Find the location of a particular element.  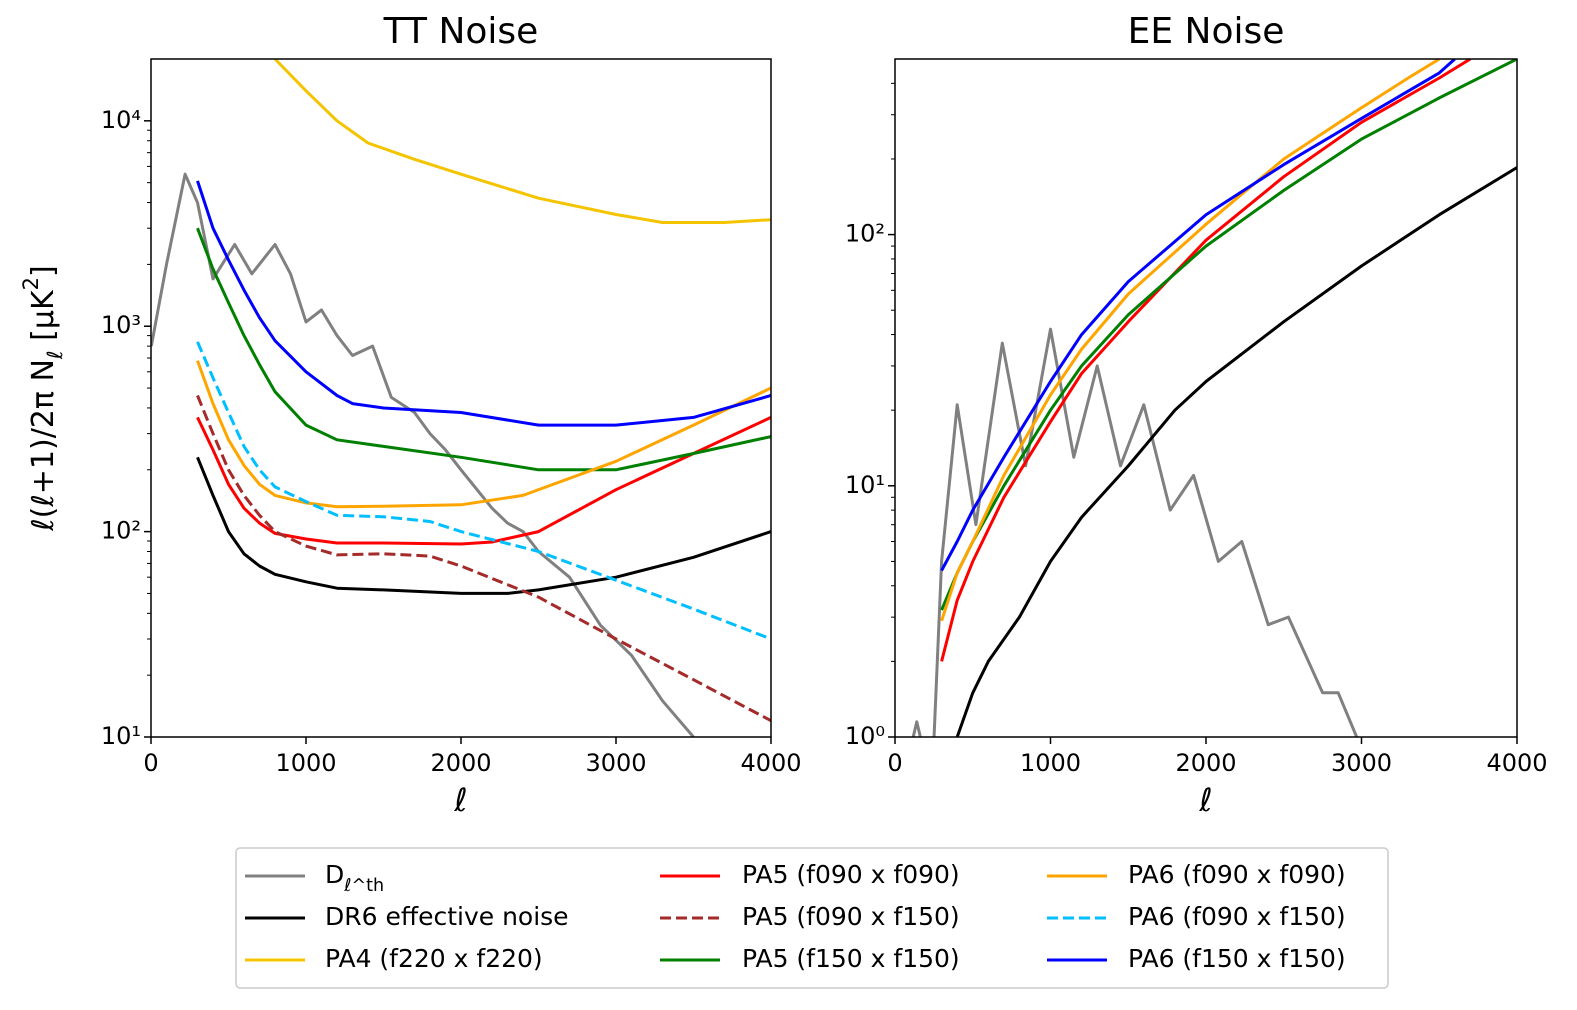

legend-label: PA6 (f090 x f150) is located at coordinates (1237, 916).